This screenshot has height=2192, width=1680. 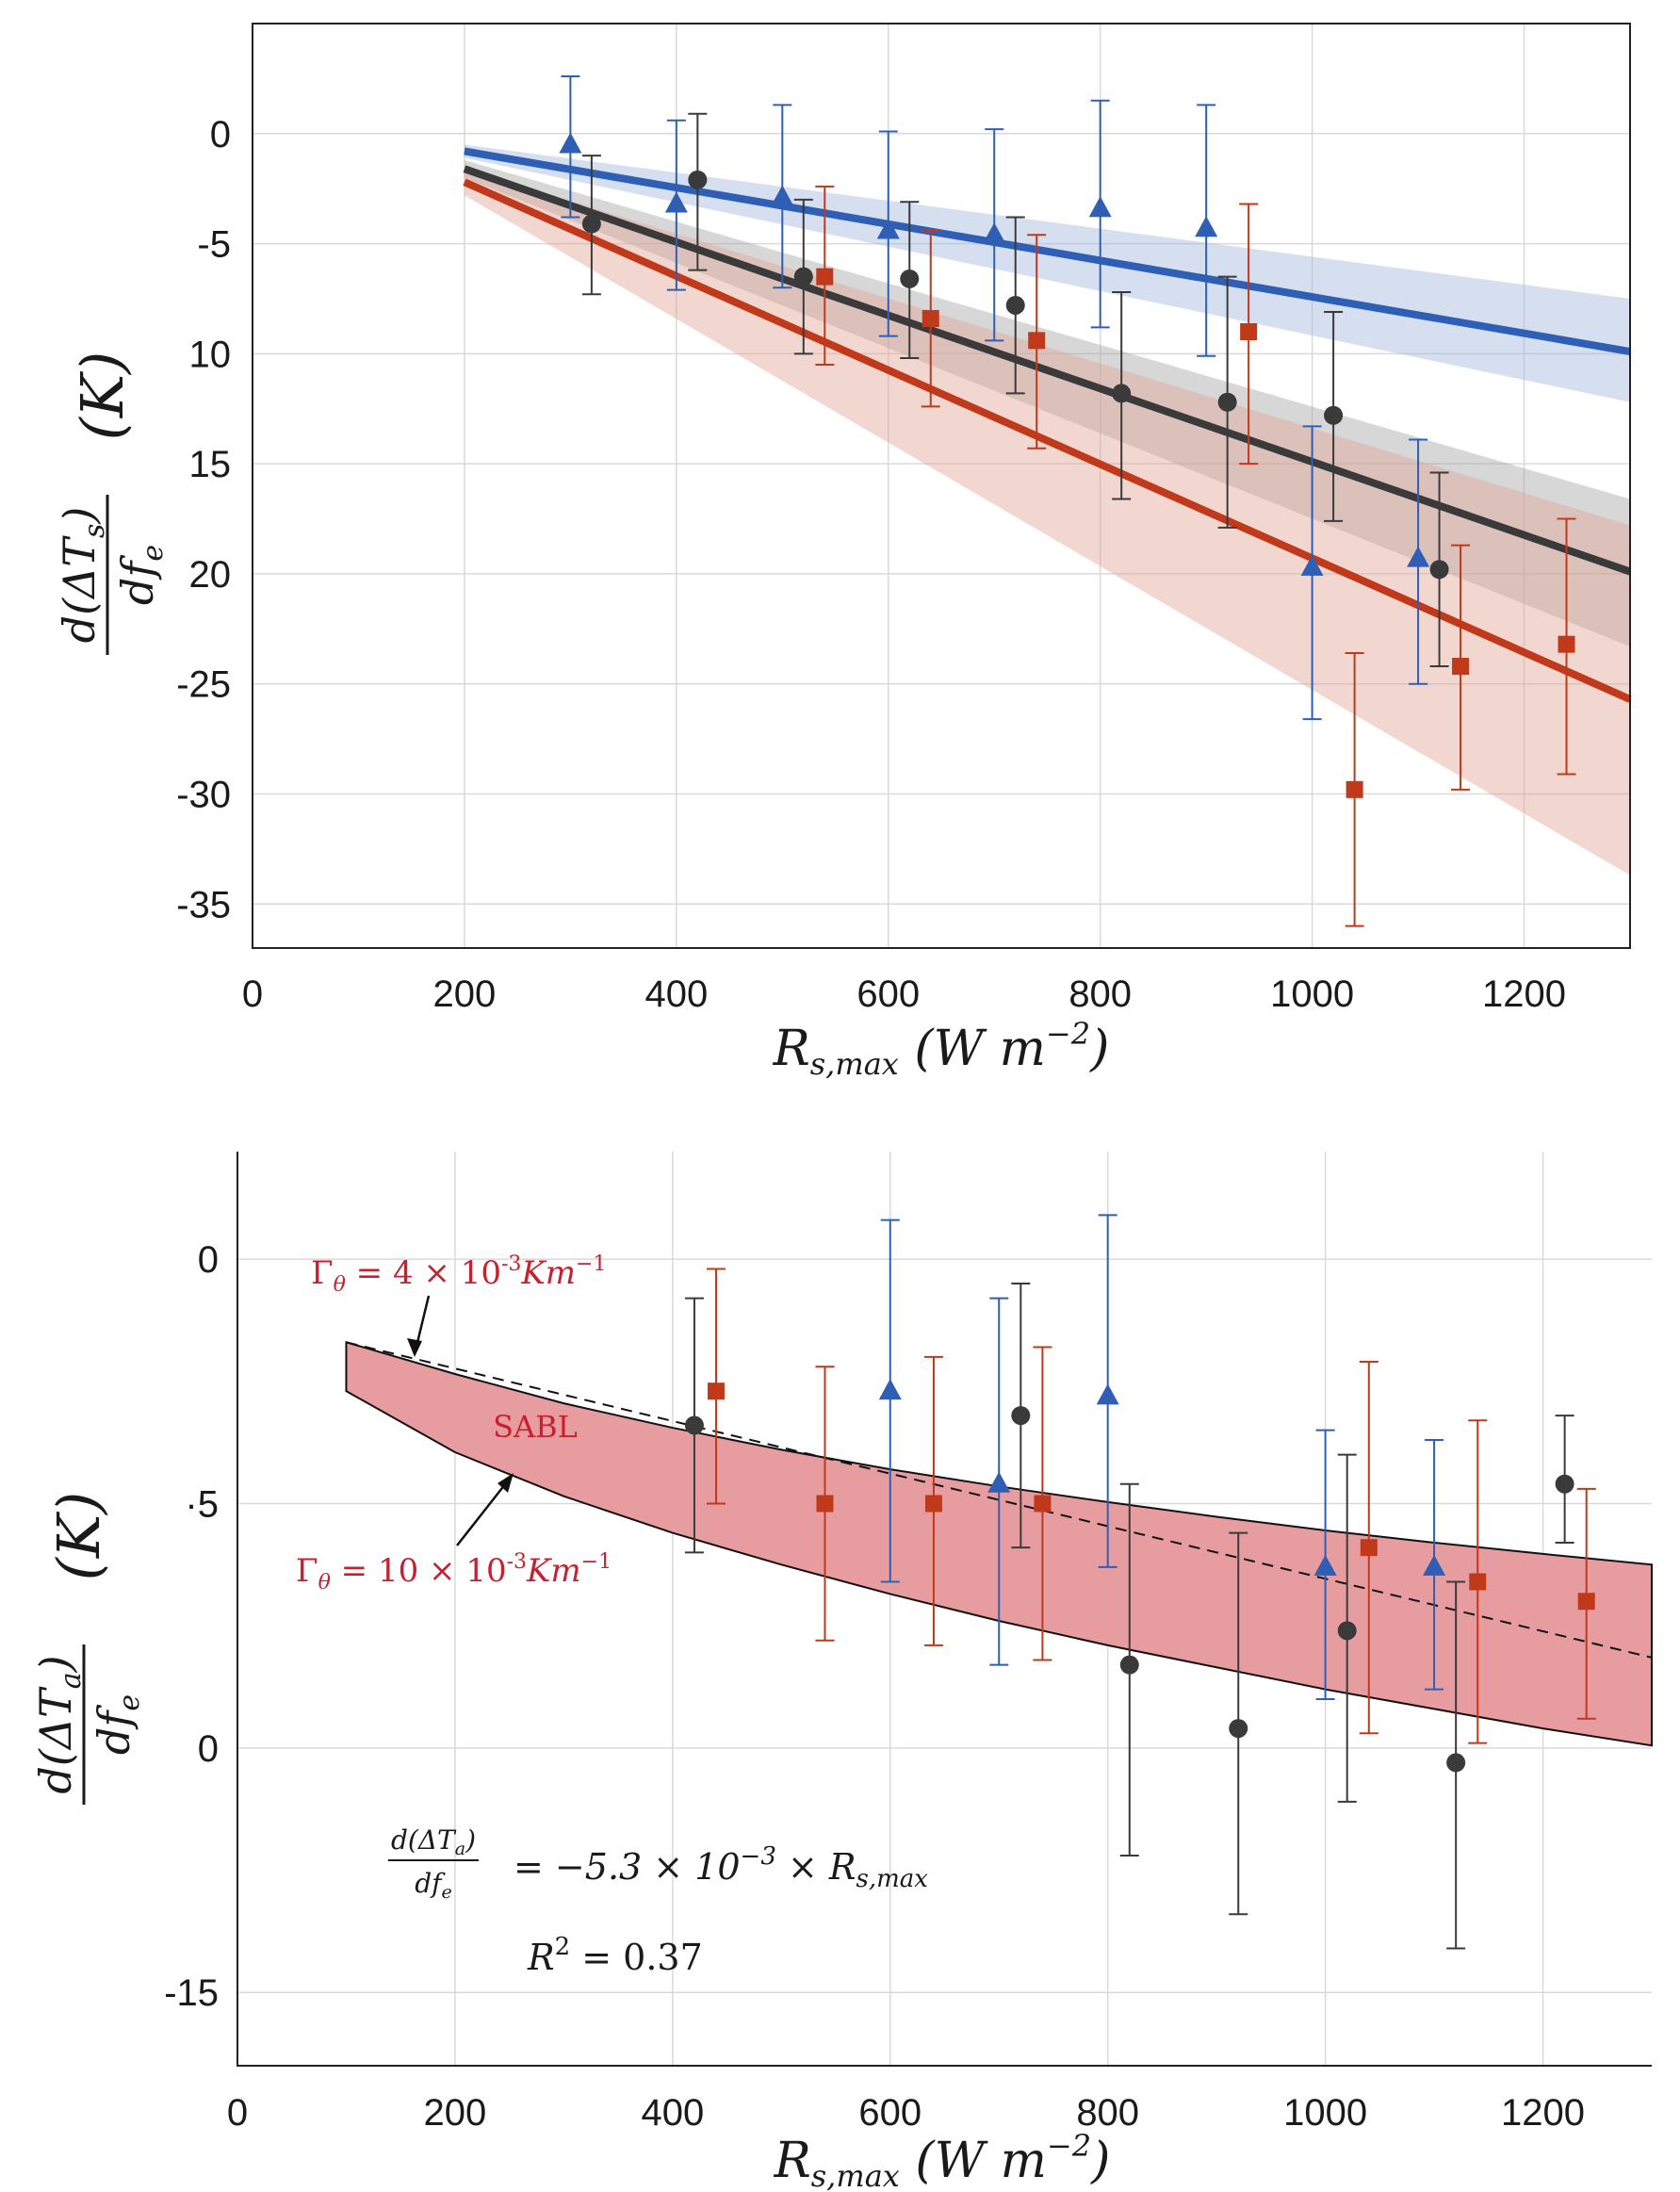 What do you see at coordinates (210, 464) in the screenshot?
I see `top-y-tick-label: 15` at bounding box center [210, 464].